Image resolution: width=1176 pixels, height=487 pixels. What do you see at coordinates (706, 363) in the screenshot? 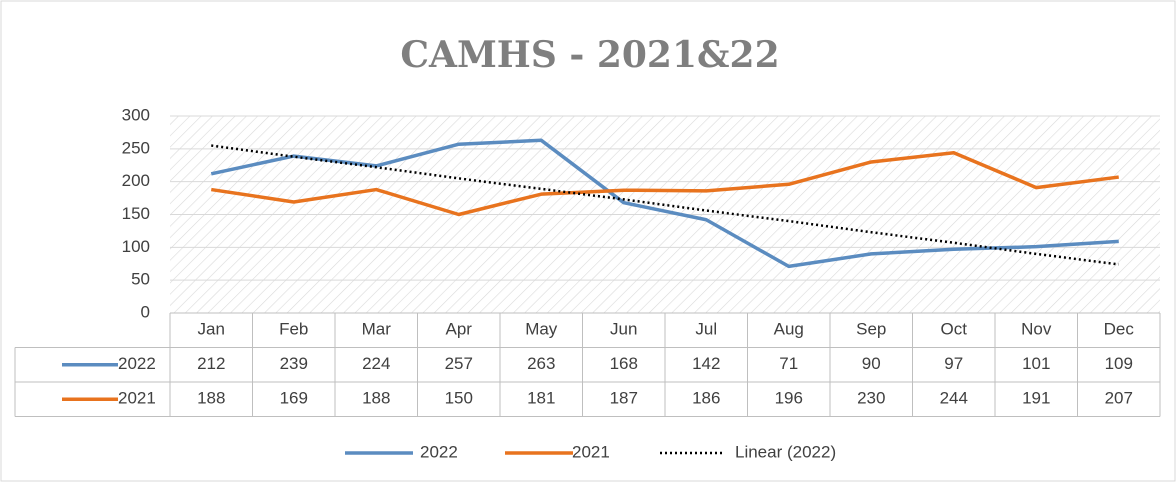
I see `table-value: 142` at bounding box center [706, 363].